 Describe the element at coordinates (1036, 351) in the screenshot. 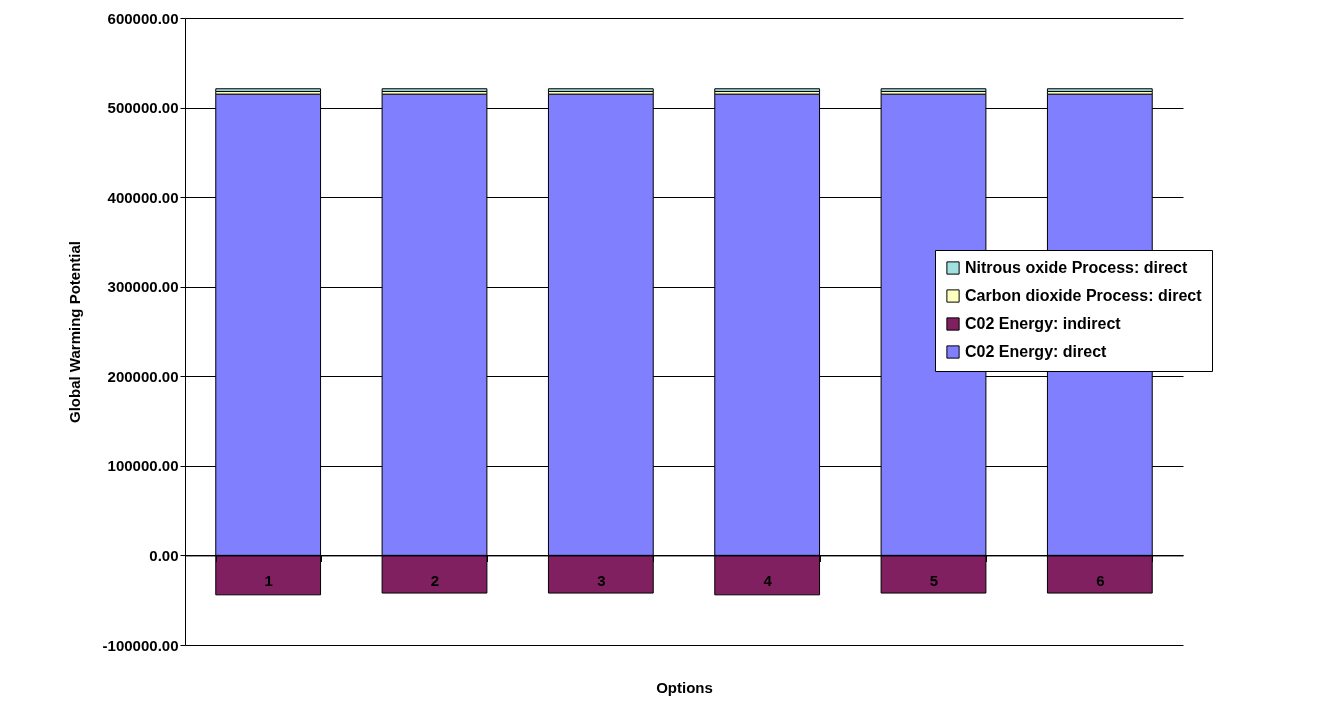

I see `legend-label: C02 Energy: direct` at that location.